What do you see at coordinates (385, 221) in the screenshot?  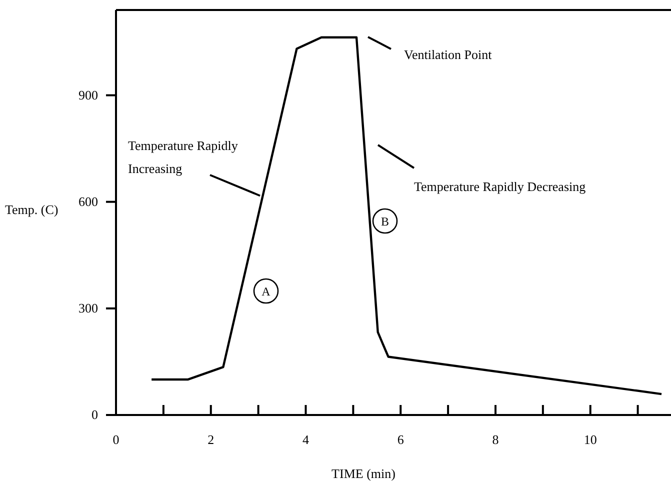 I see `annotation: B` at bounding box center [385, 221].